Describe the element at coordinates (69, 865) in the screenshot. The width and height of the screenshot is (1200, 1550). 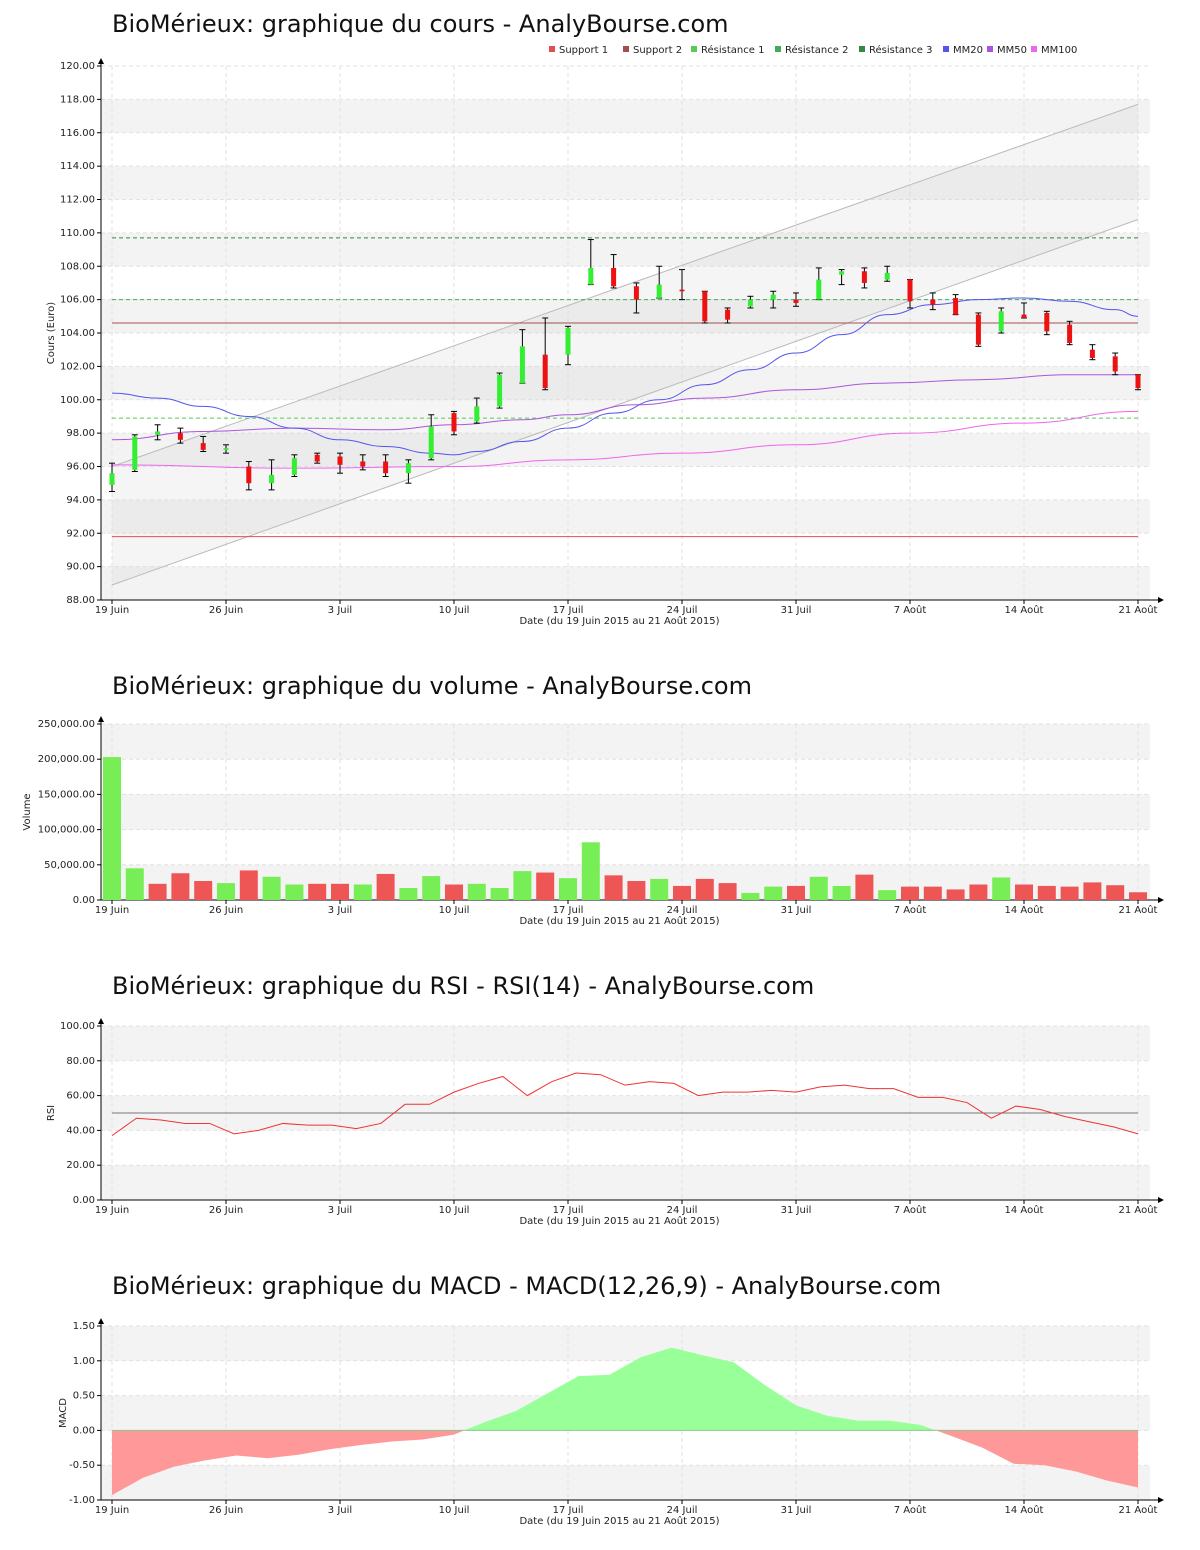
I see `volume-ytick-label: 50,000.00` at that location.